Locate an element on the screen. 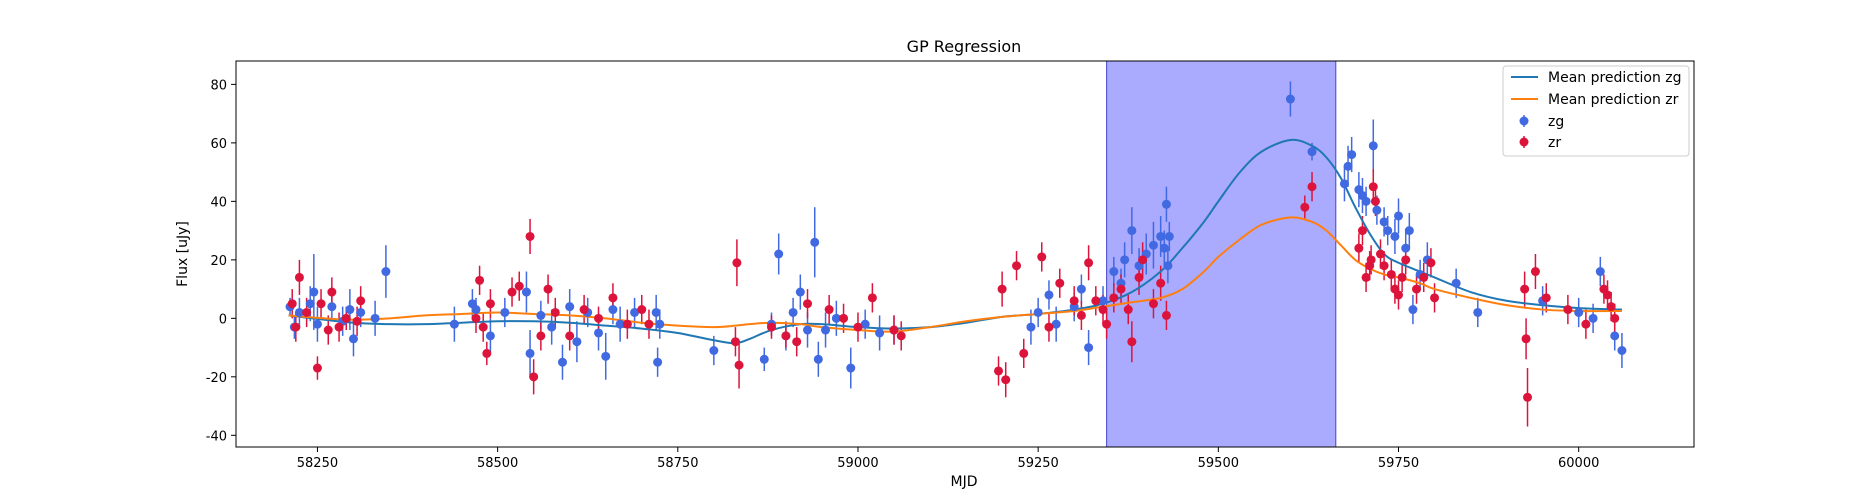 This screenshot has width=1875, height=500. legend-zr-points-label: zr is located at coordinates (1554, 143).